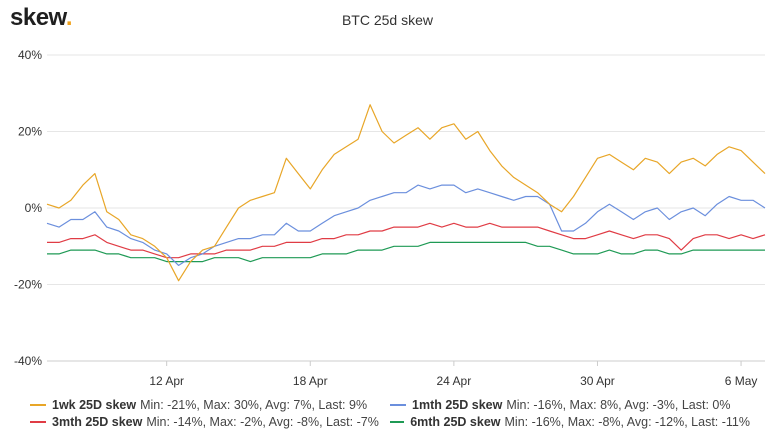 The width and height of the screenshot is (775, 433). What do you see at coordinates (618, 404) in the screenshot?
I see `legend-stats: Min: -16%, Max: 8%, Avg: -3%, Last: 0%` at bounding box center [618, 404].